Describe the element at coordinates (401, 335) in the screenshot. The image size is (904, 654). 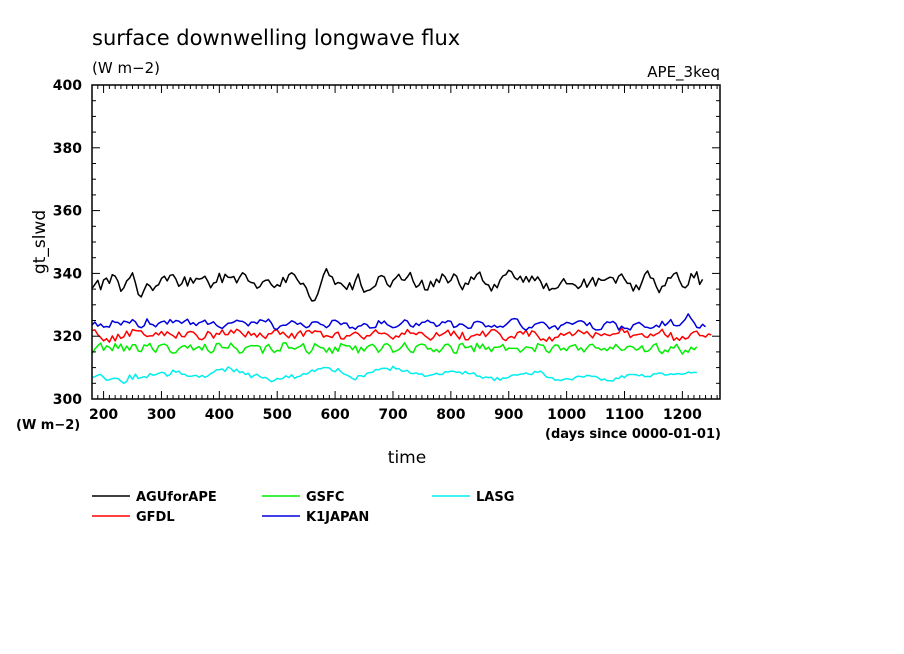
I see `series-line-gfdl` at that location.